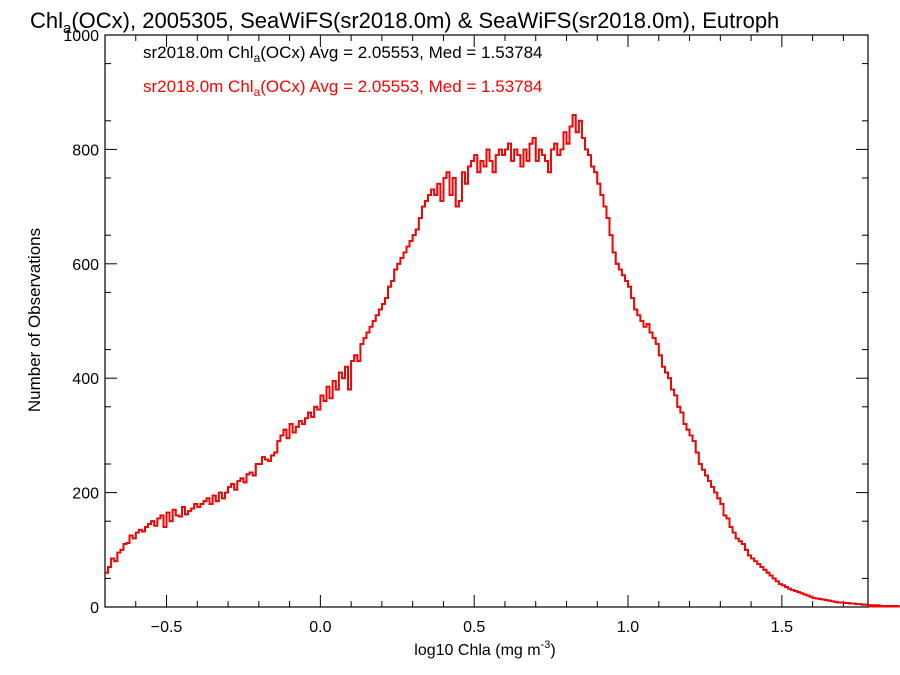 This screenshot has height=675, width=900. Describe the element at coordinates (81, 36) in the screenshot. I see `y-tick-label: 1000` at that location.